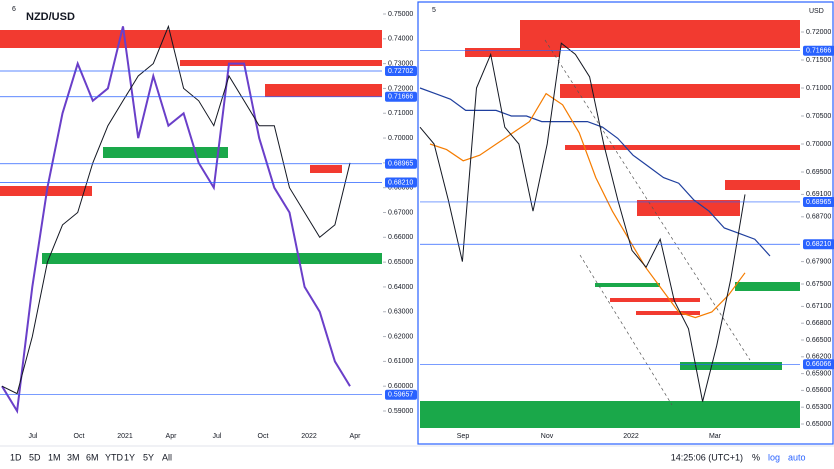 This screenshot has width=834, height=469. Describe the element at coordinates (16, 457) in the screenshot. I see `range-button: 1D` at that location.